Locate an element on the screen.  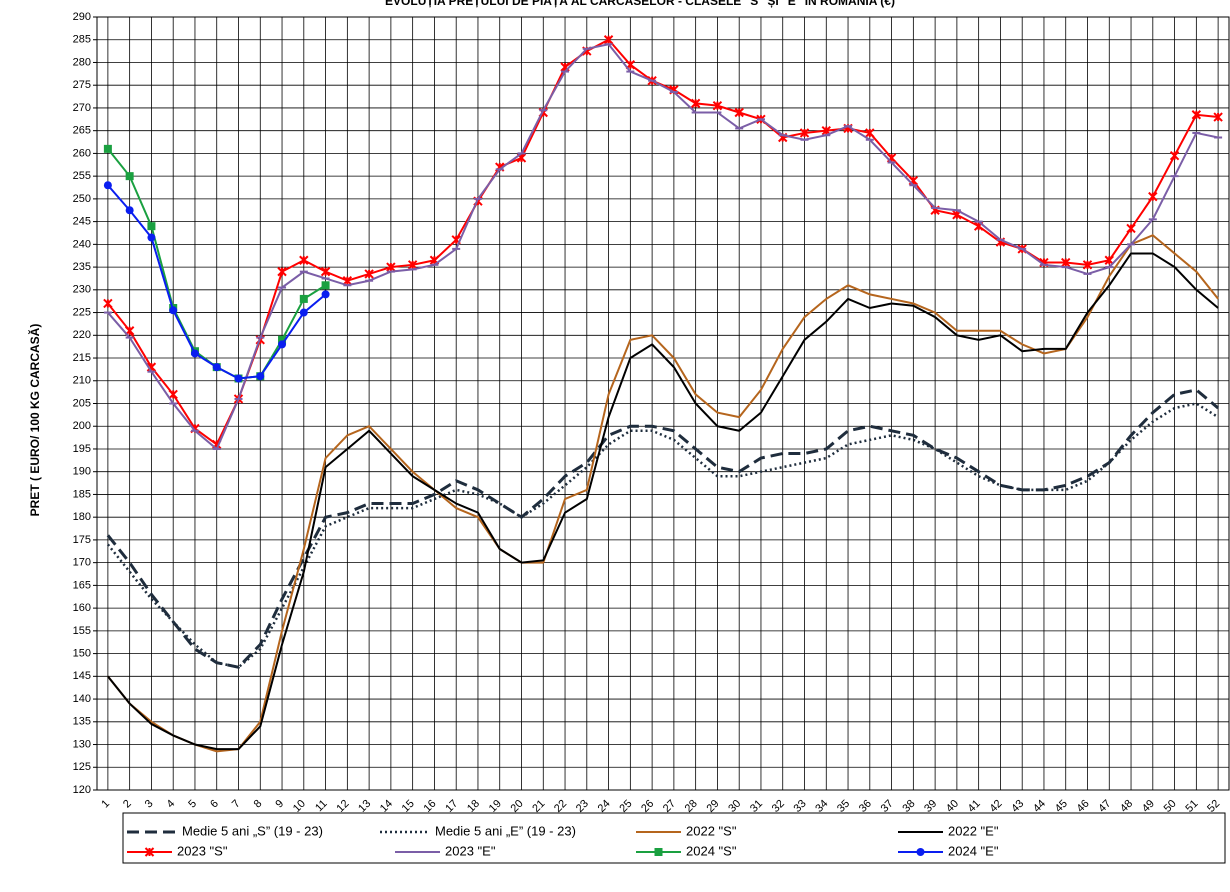
y-tick-label: 150 is located at coordinates (82, 653).